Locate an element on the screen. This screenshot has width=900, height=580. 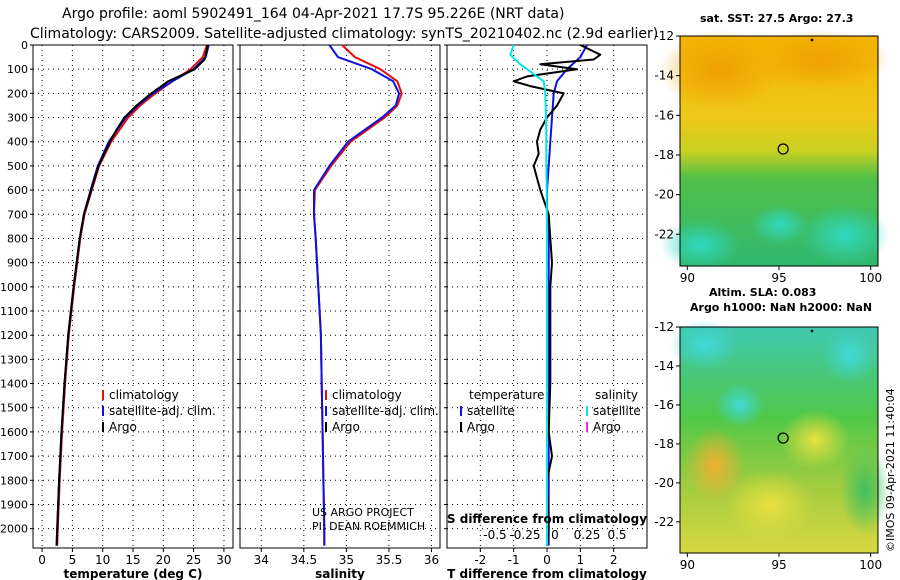
difference-xtick-label: 1 is located at coordinates (581, 560).